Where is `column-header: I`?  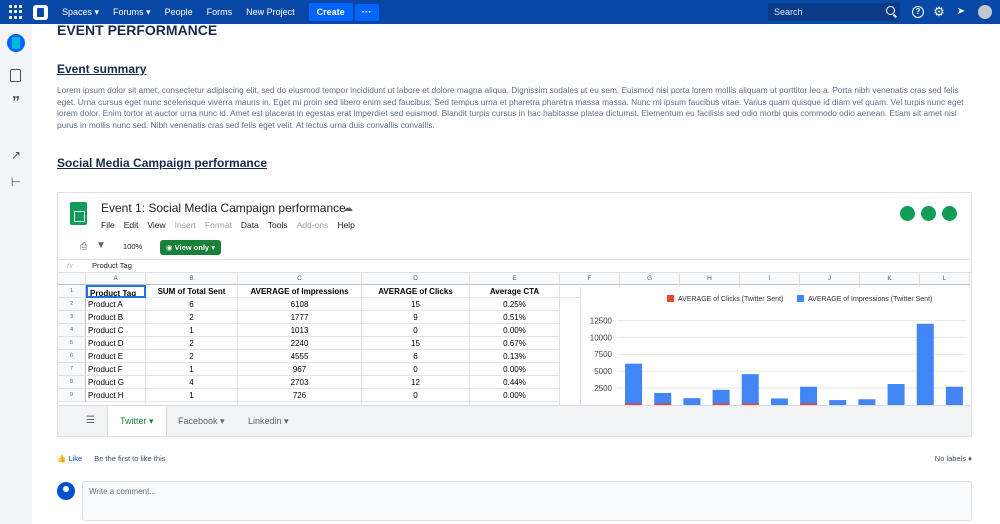 column-header: I is located at coordinates (770, 279).